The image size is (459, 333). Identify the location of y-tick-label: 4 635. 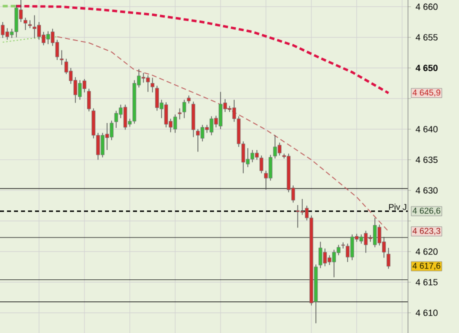
(427, 159).